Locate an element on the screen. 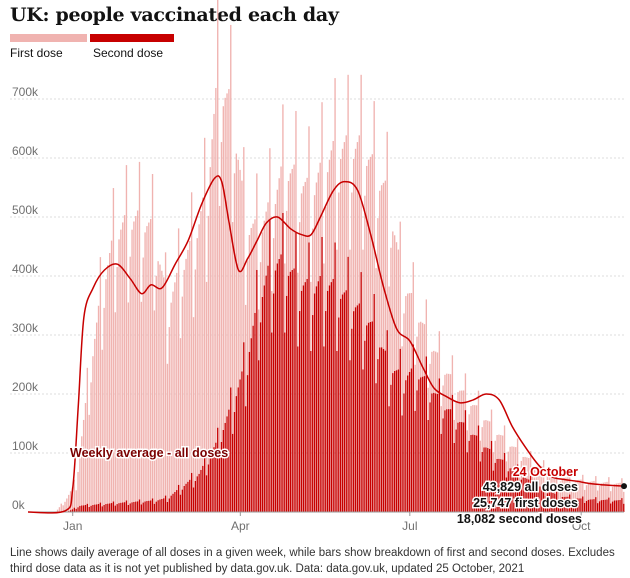 Image resolution: width=630 pixels, height=578 pixels. x-tick-label: Apr is located at coordinates (240, 526).